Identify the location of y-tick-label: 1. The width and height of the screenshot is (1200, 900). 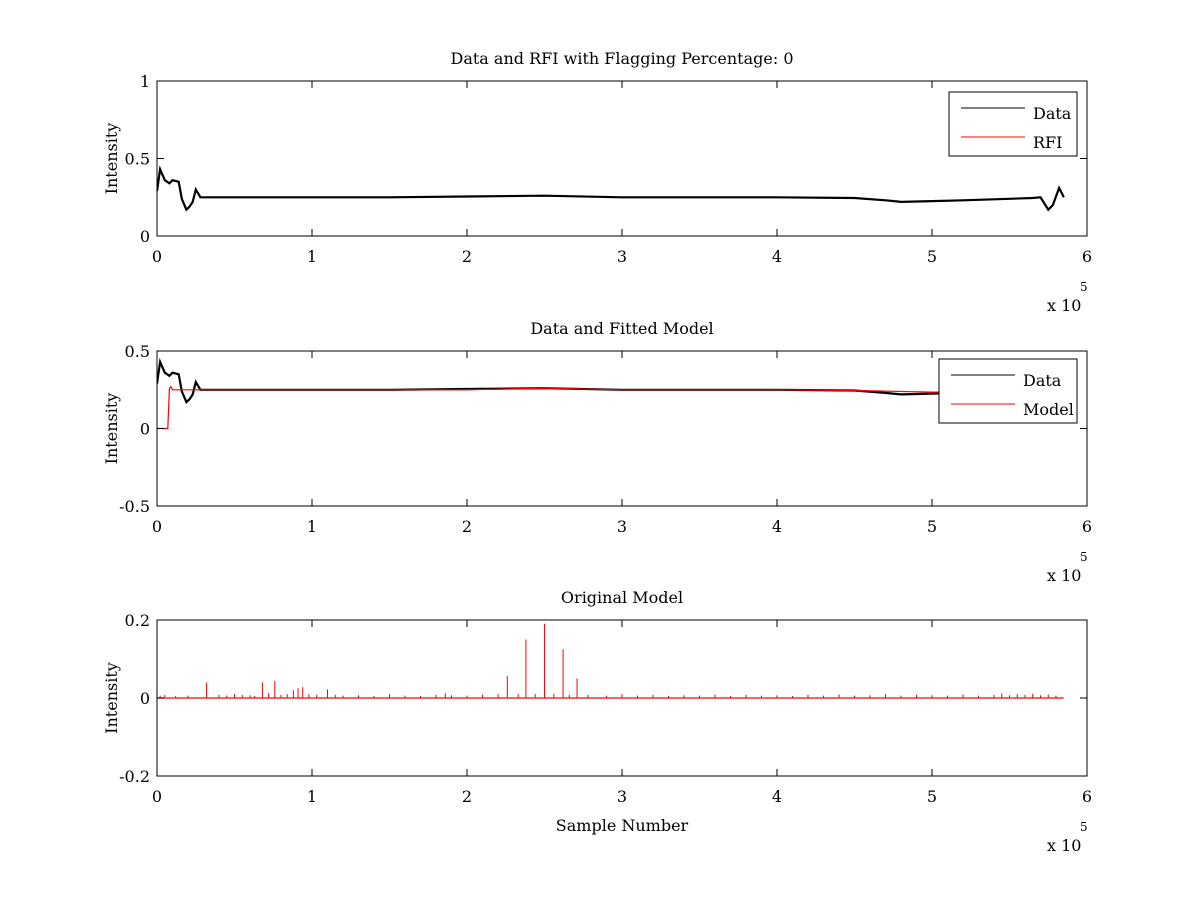
(145, 81).